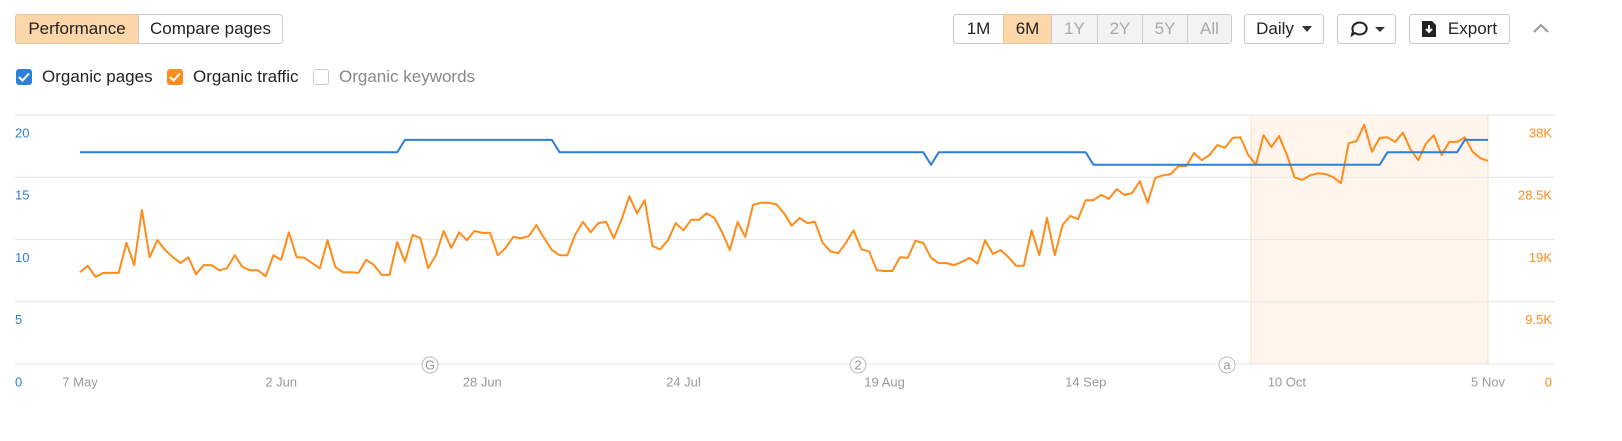 Image resolution: width=1622 pixels, height=441 pixels. I want to click on x-tick-label: 5 Nov, so click(1488, 381).